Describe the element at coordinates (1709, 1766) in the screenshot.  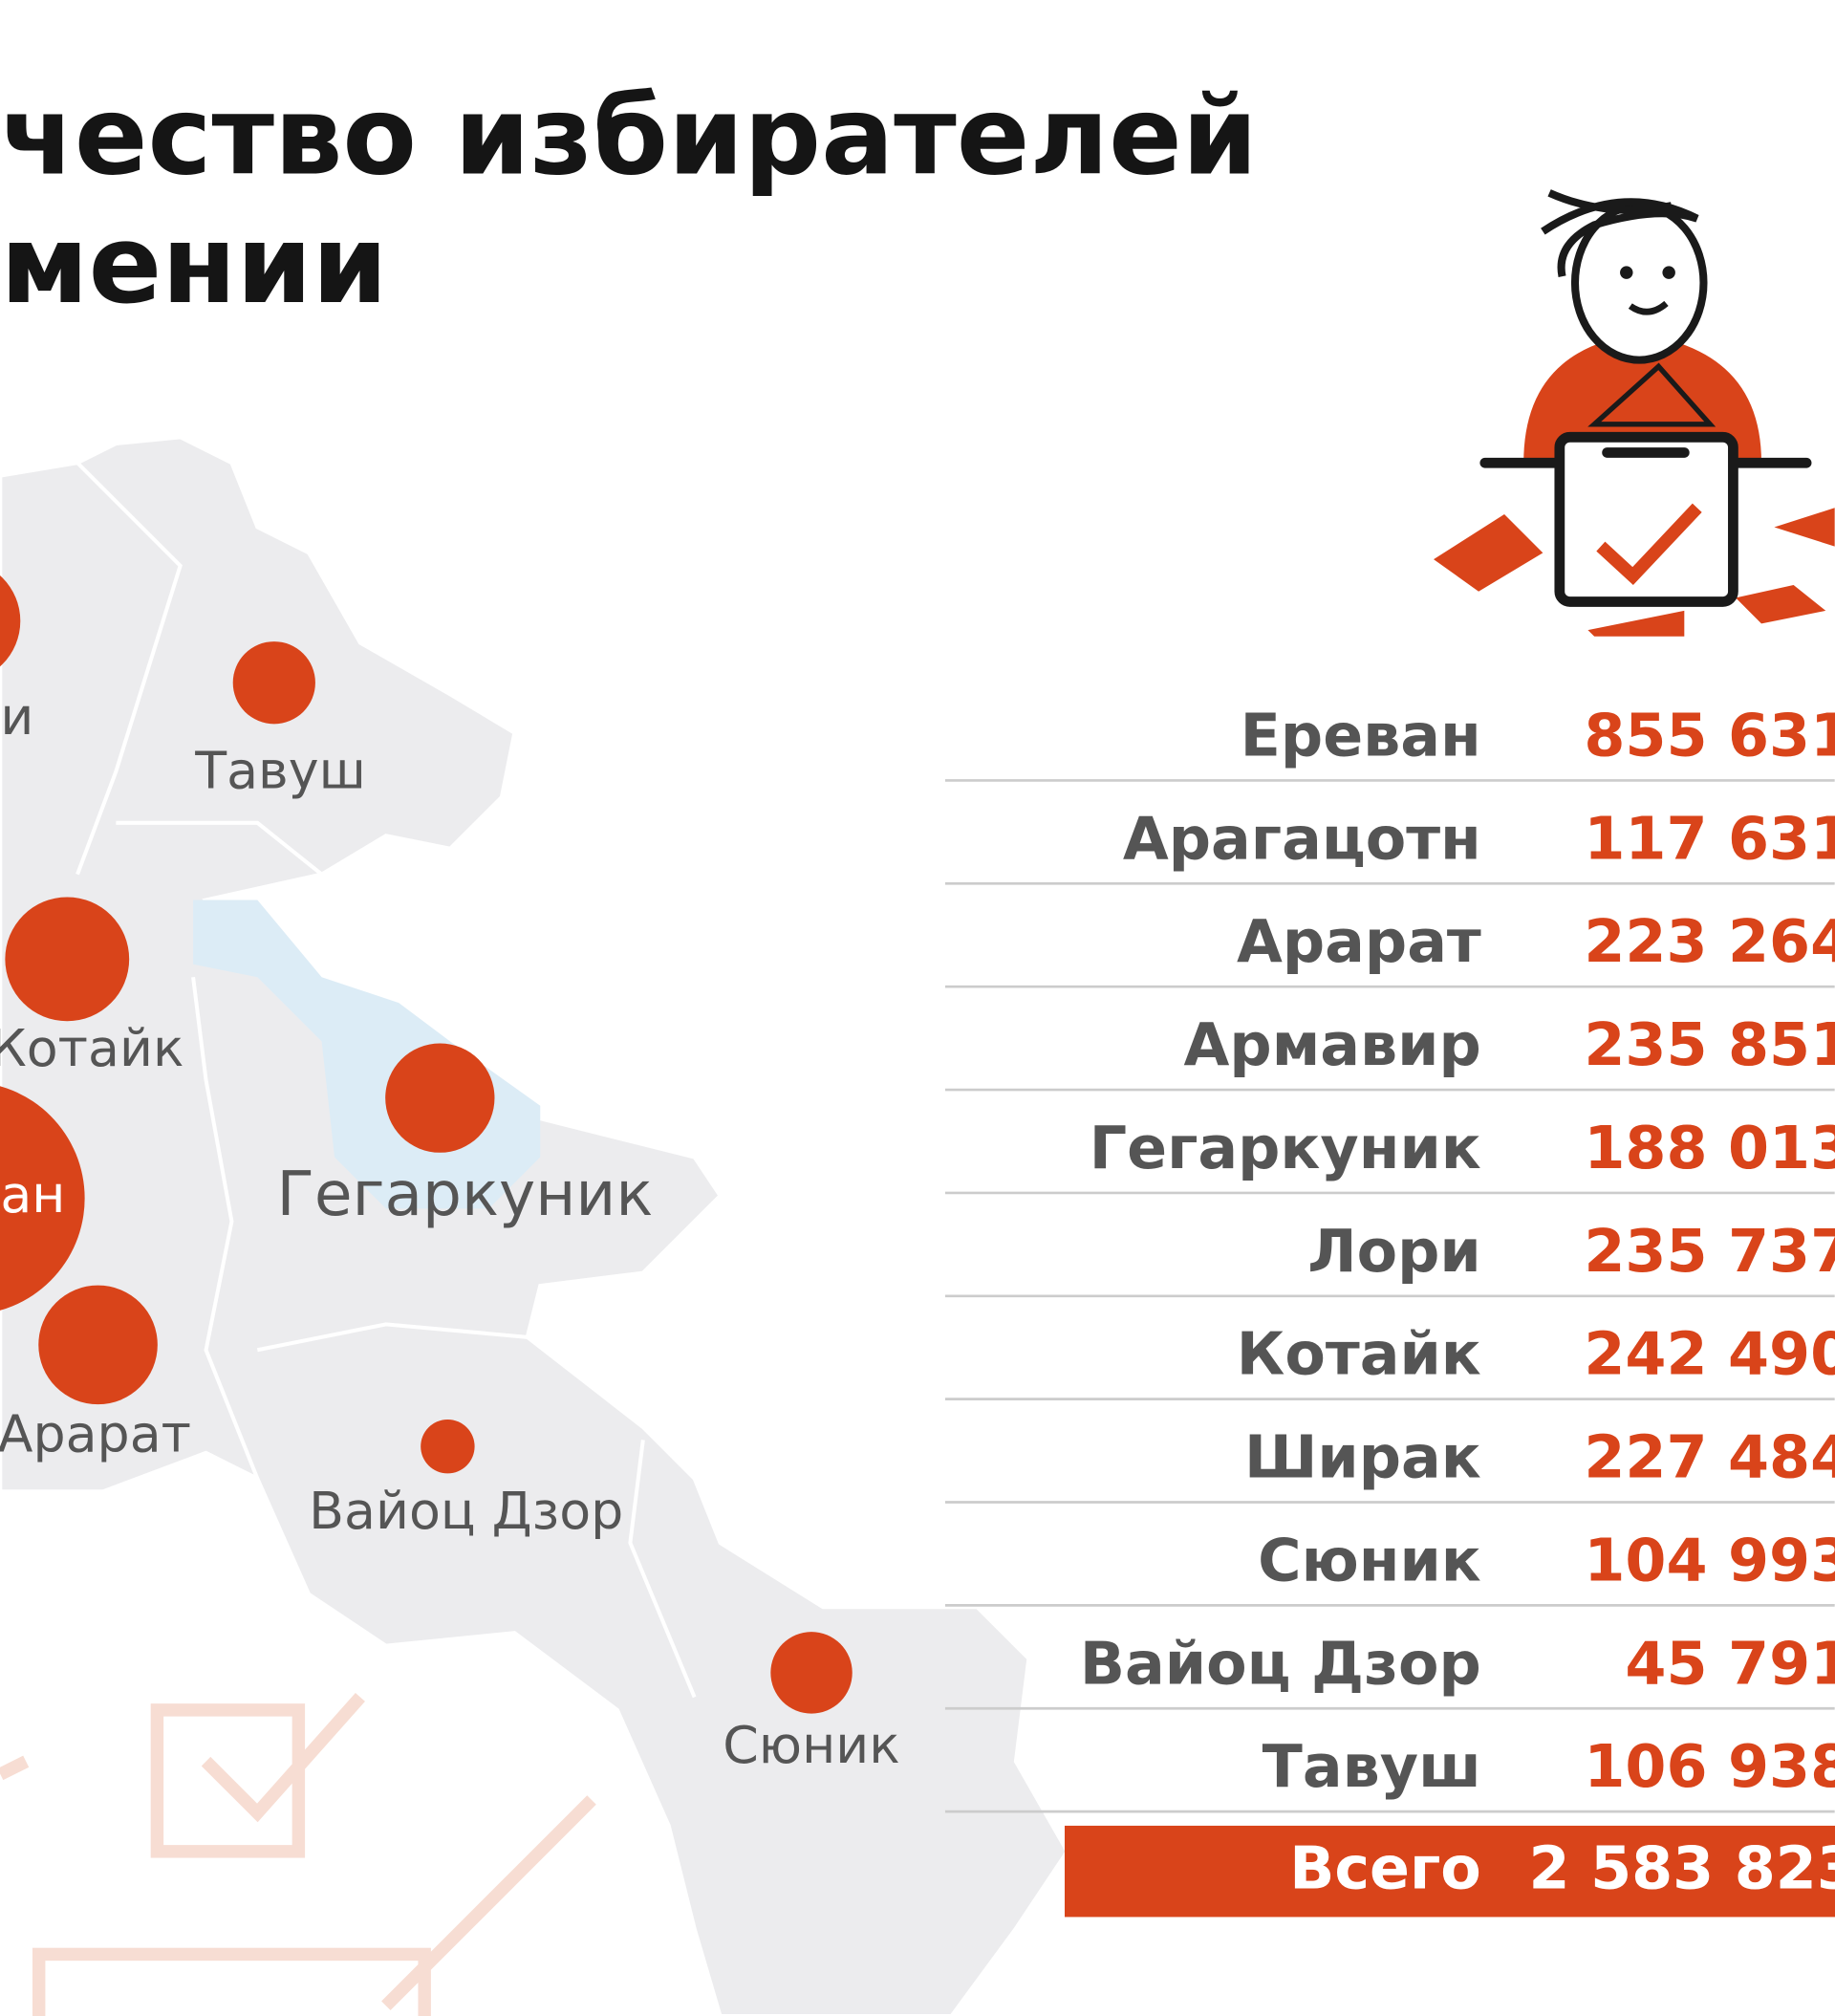
I see `voter-count: 106 938` at that location.